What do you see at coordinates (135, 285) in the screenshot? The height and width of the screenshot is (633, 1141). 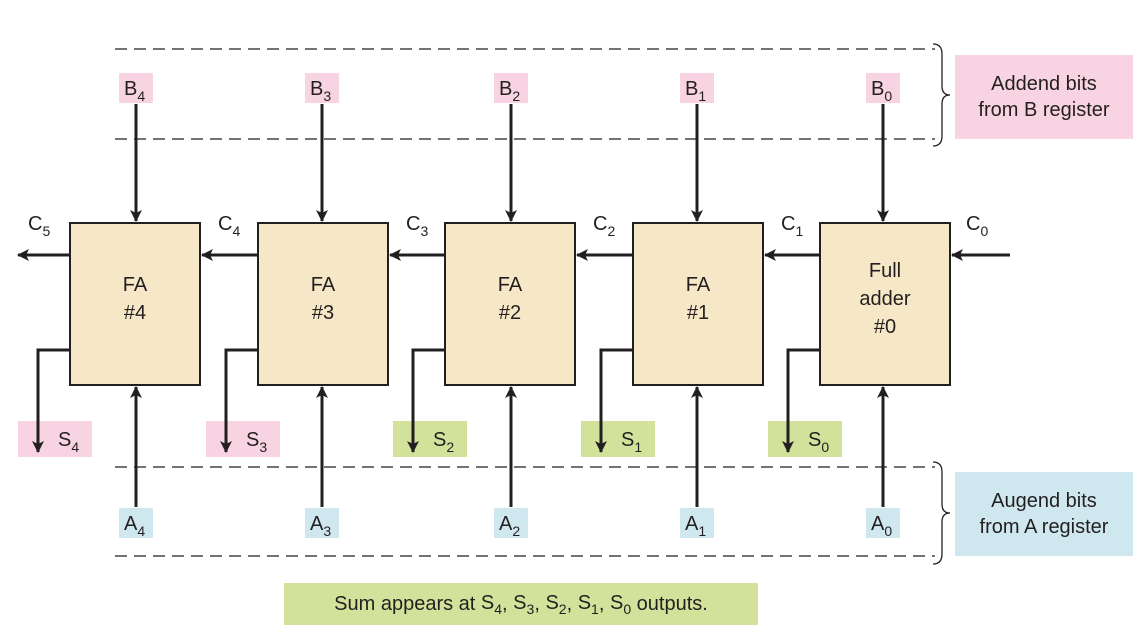 I see `fa-block-4-label-0: FA` at bounding box center [135, 285].